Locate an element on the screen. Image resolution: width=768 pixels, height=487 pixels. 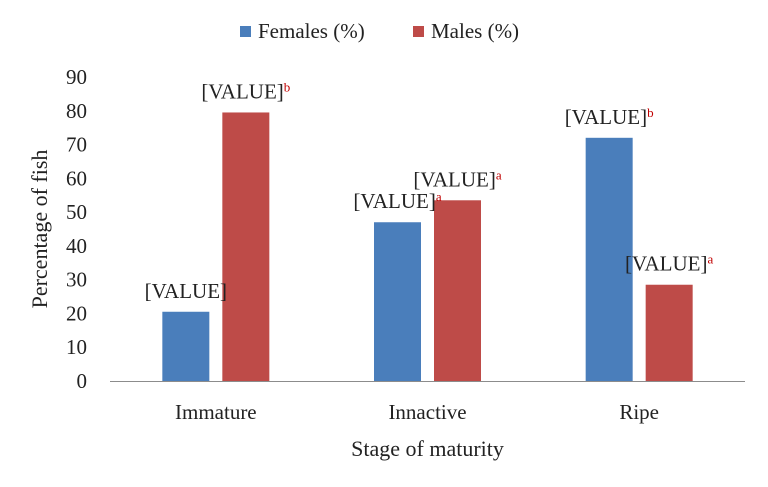
y-tick-label: 70 is located at coordinates (76, 145).